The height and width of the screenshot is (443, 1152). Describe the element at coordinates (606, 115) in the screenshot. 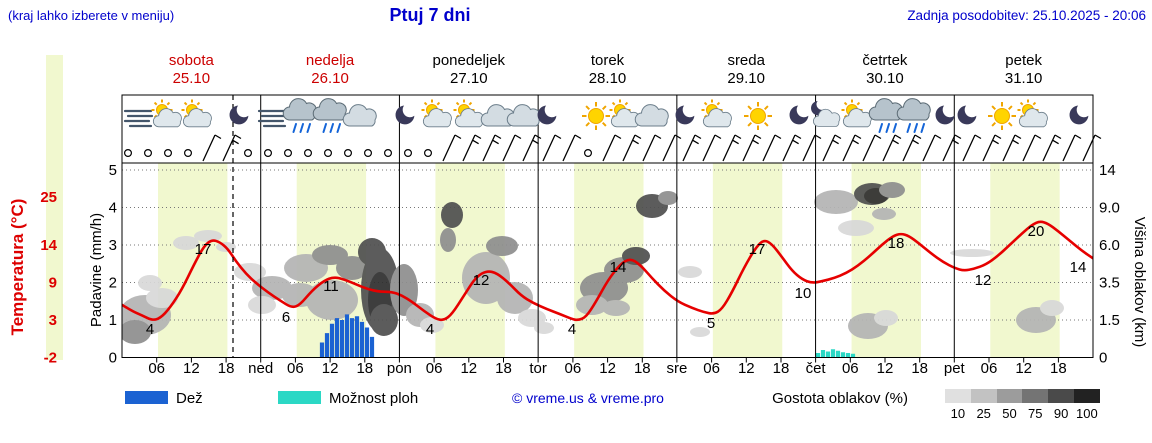

I see `weather-icons-row` at that location.